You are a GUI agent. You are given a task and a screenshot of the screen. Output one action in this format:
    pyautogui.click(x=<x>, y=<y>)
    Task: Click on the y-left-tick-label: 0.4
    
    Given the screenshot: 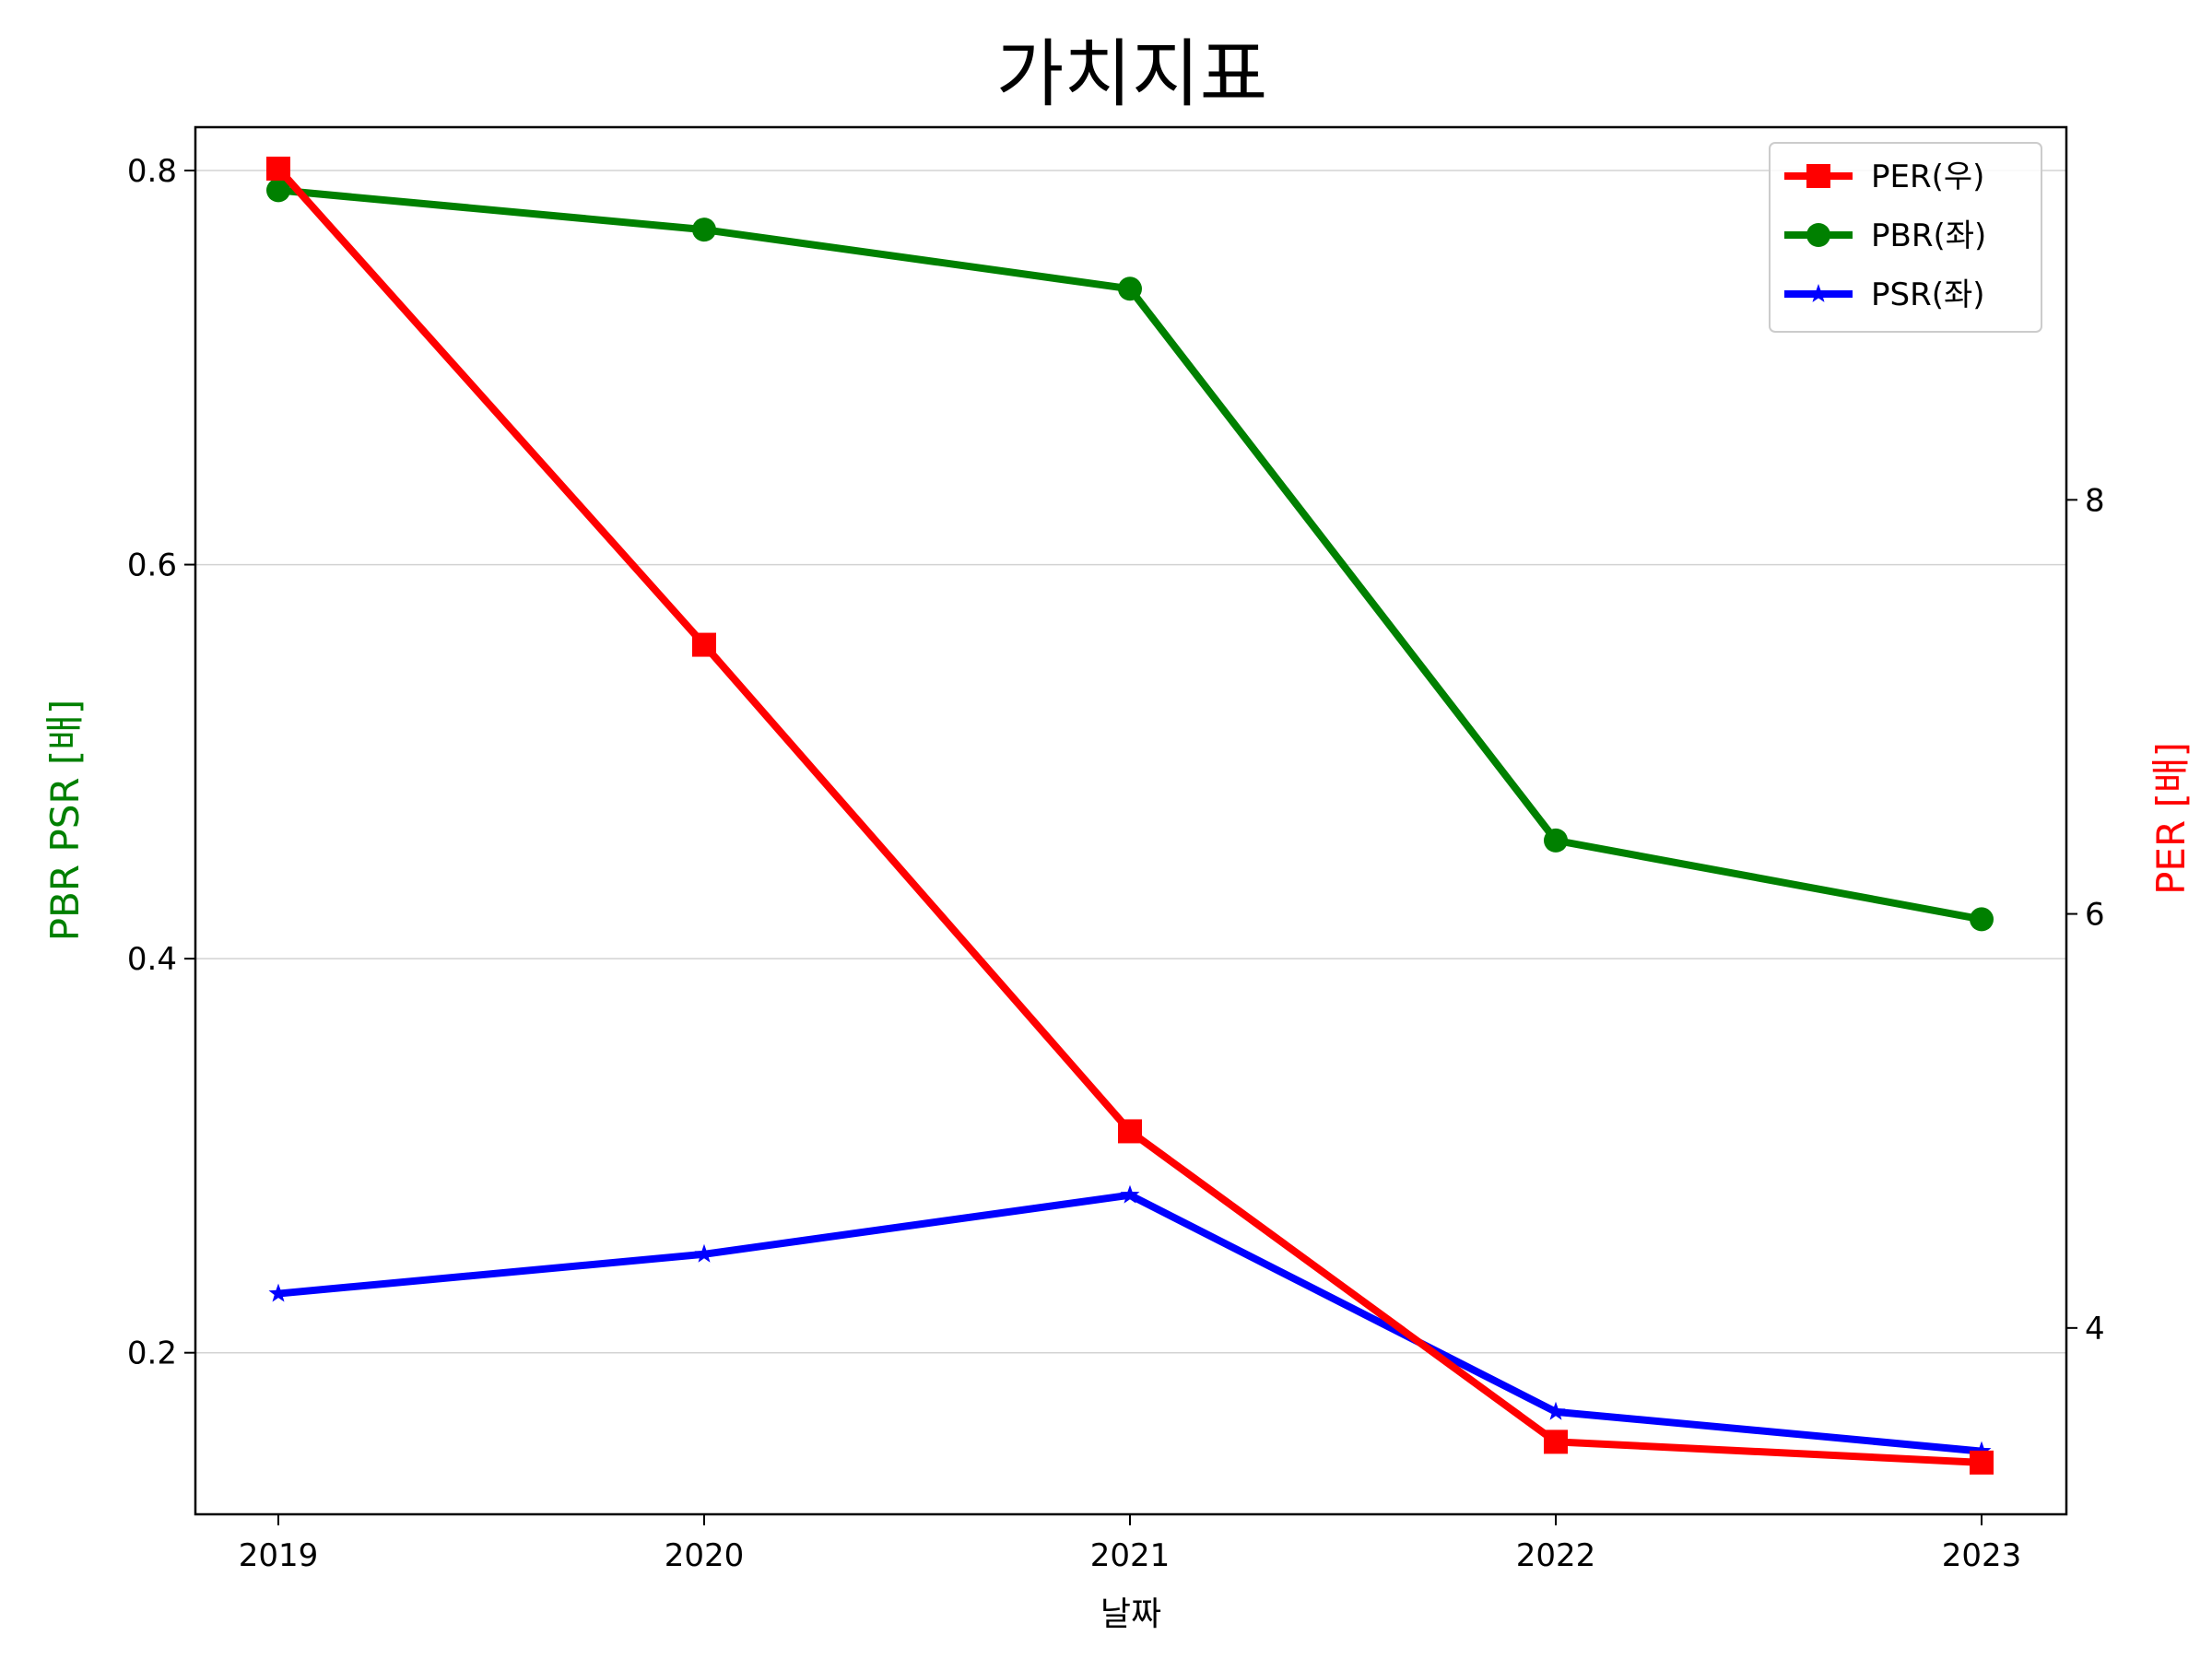 What is the action you would take?
    pyautogui.click(x=152, y=959)
    